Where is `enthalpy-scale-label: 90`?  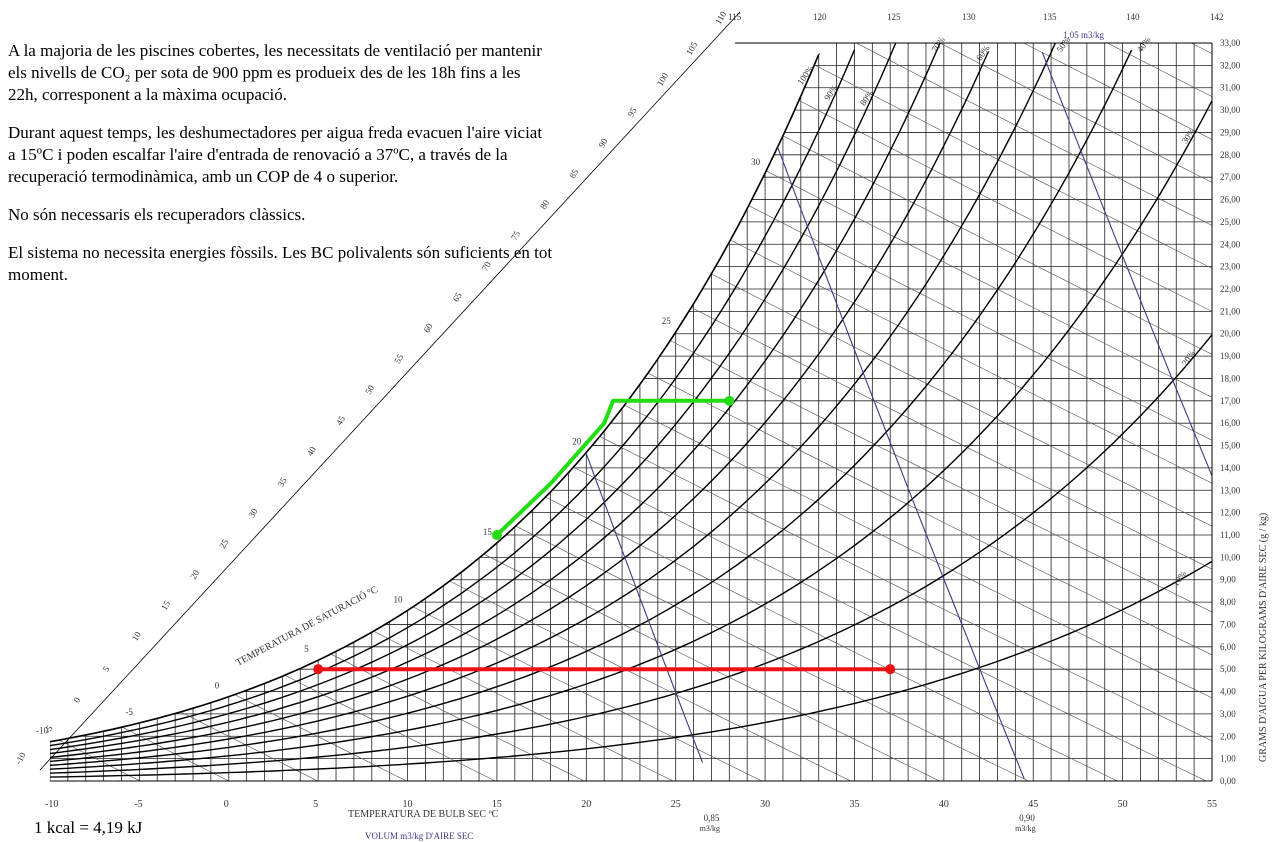 enthalpy-scale-label: 90 is located at coordinates (602, 142).